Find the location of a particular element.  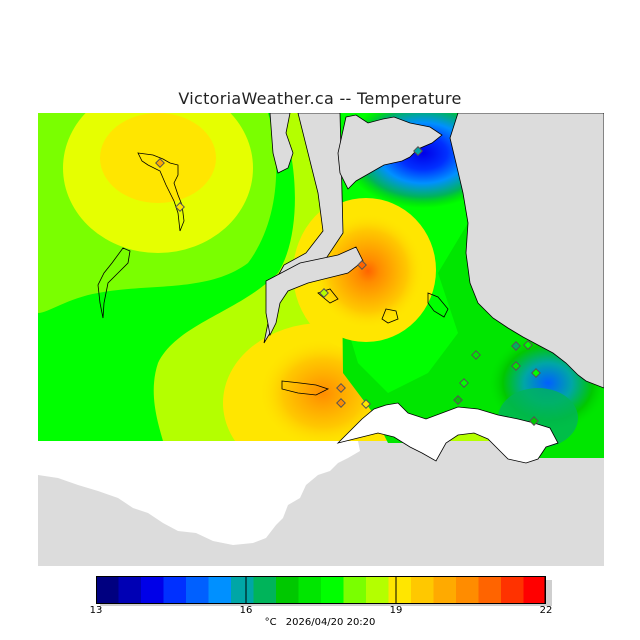

legend-tick-max: 22 is located at coordinates (546, 610).